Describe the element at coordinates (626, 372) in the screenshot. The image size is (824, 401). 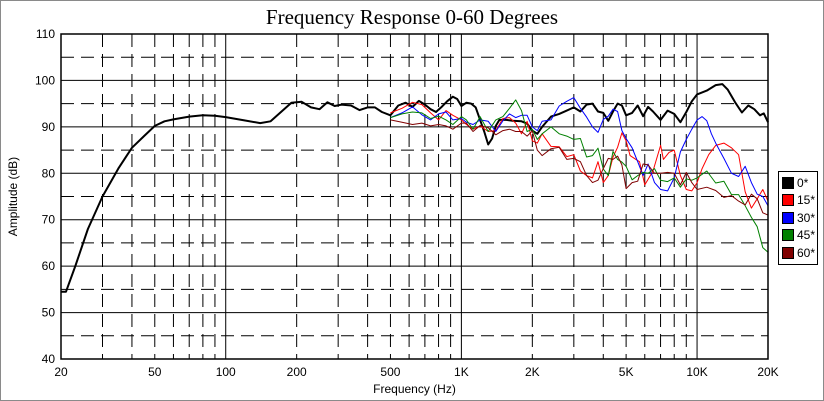
I see `x-tick-label: 5K` at that location.